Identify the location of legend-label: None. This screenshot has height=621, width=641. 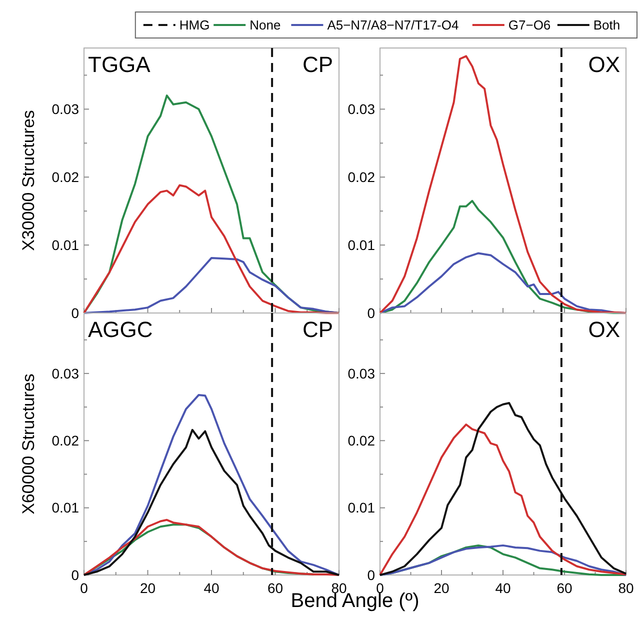
(265, 25).